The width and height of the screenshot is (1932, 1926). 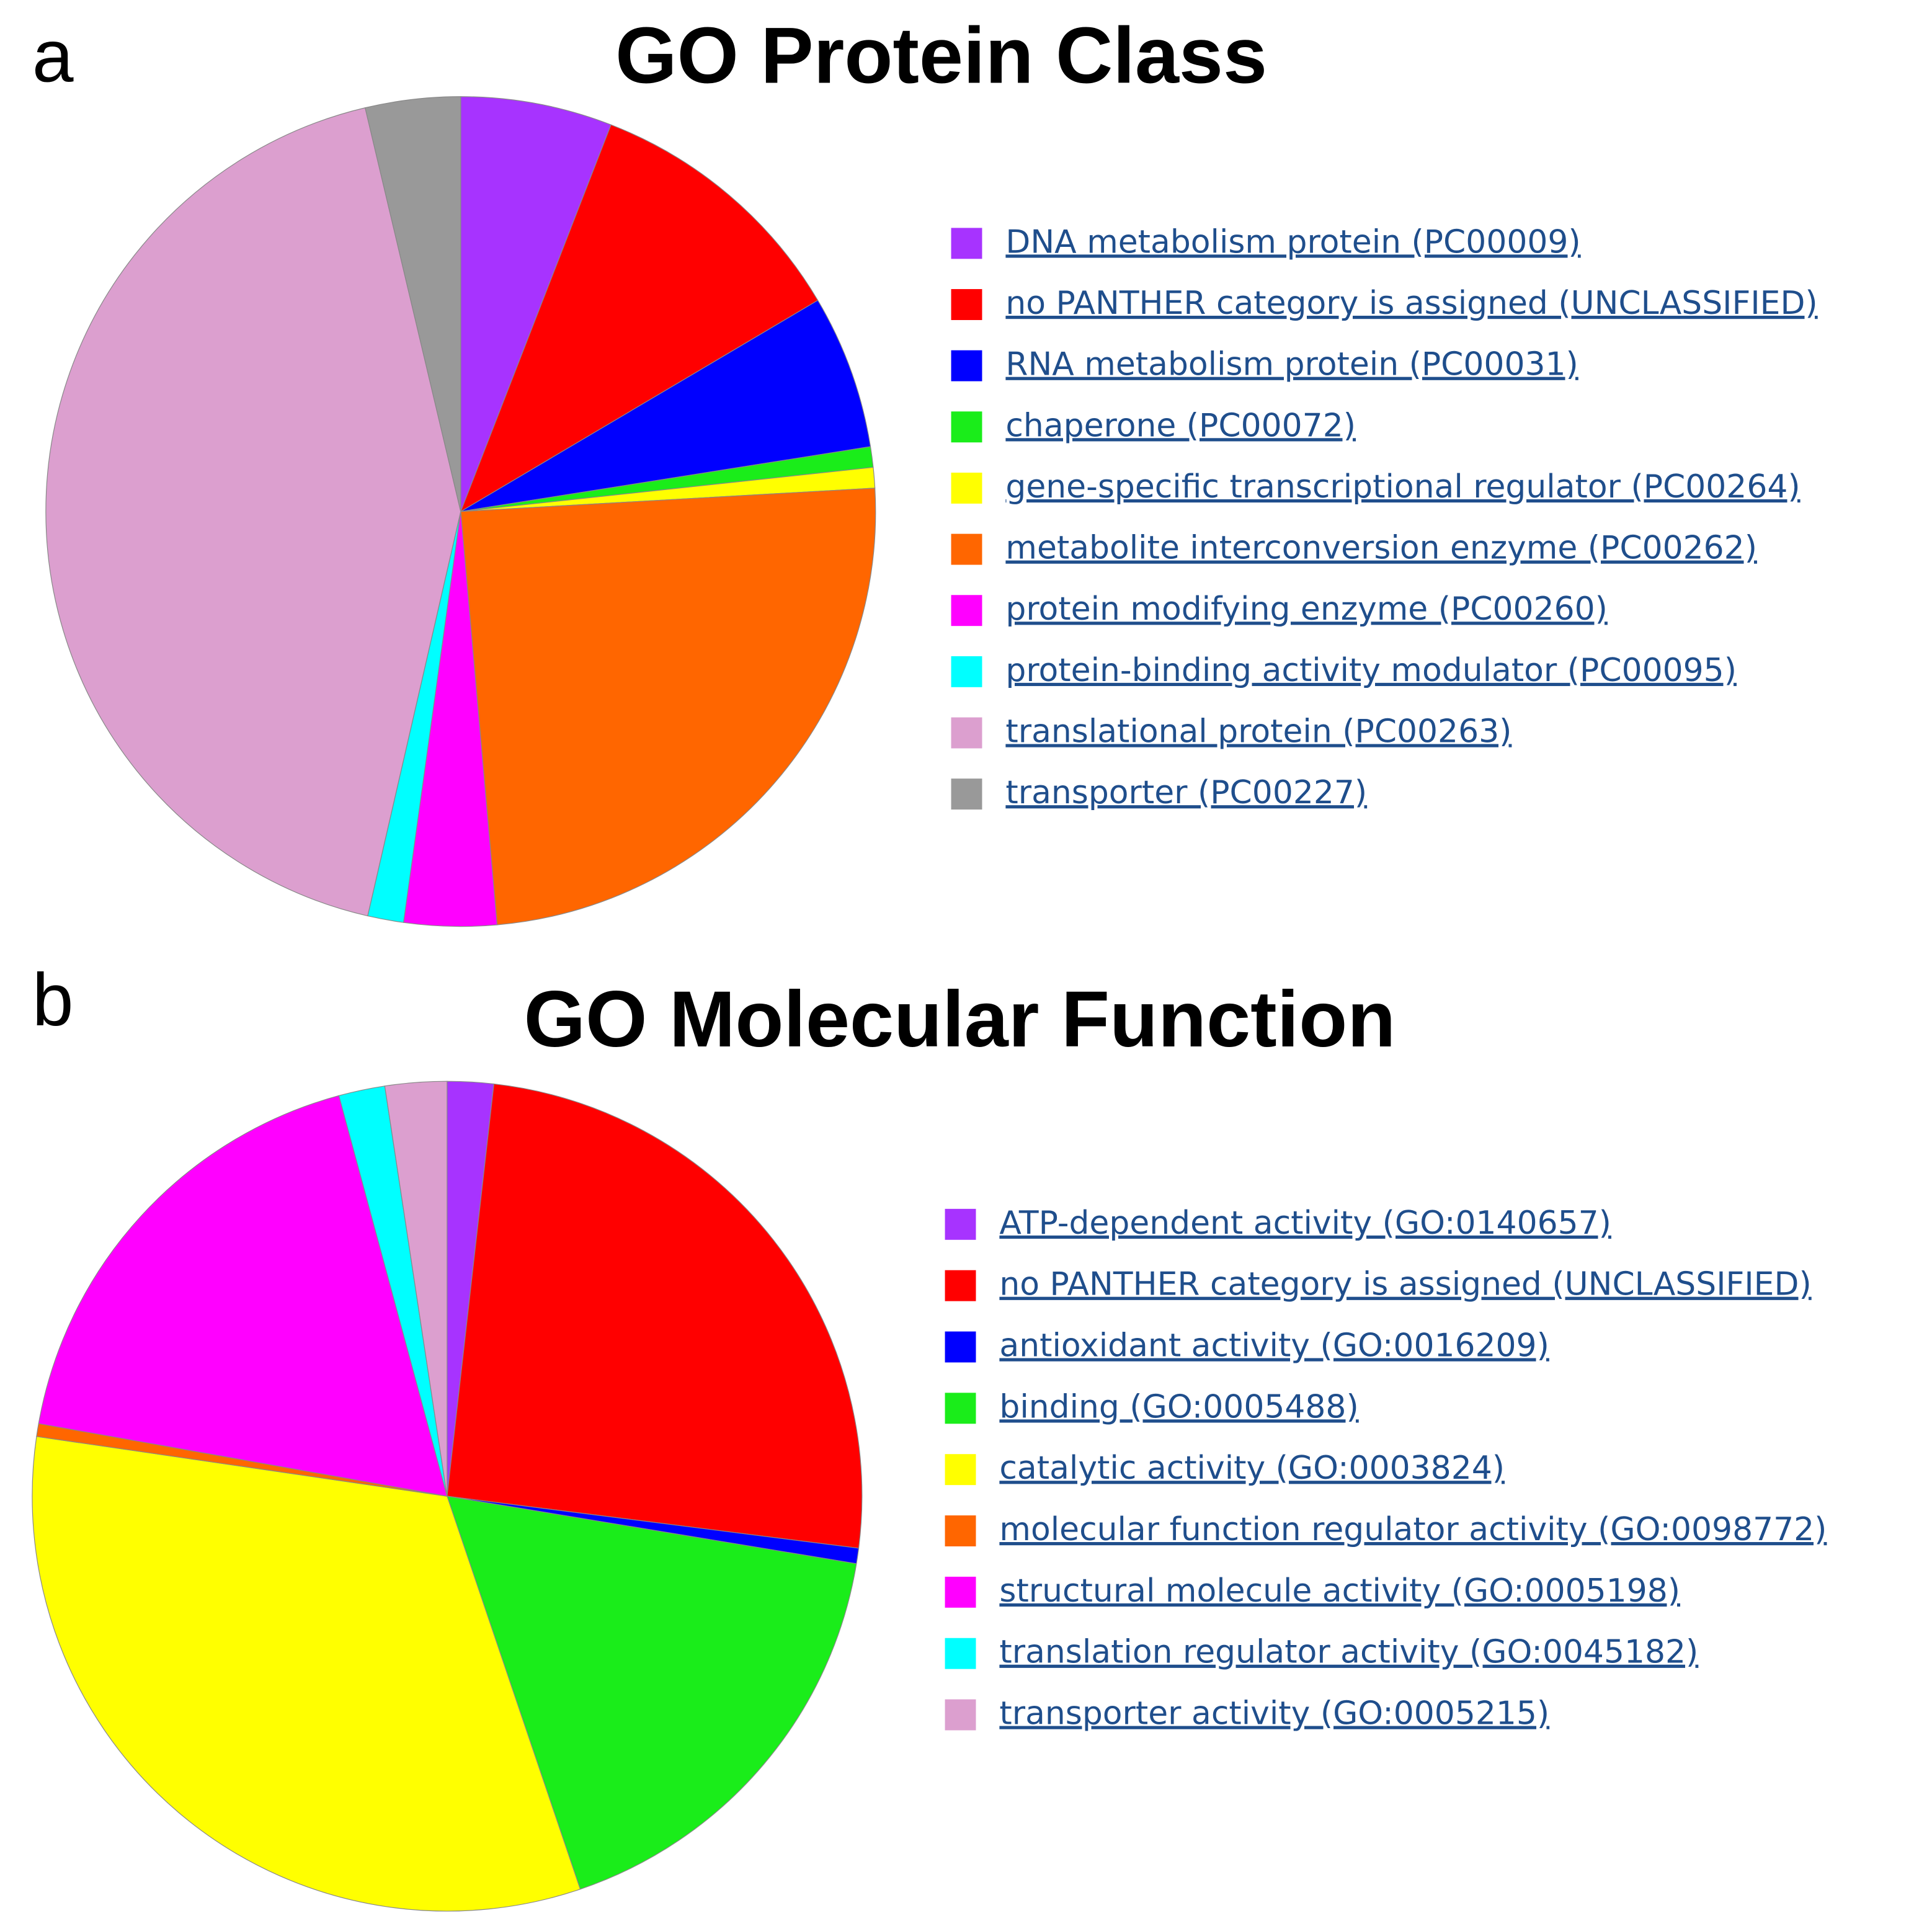 I want to click on chart-title: GO Molecular Function, so click(x=960, y=1019).